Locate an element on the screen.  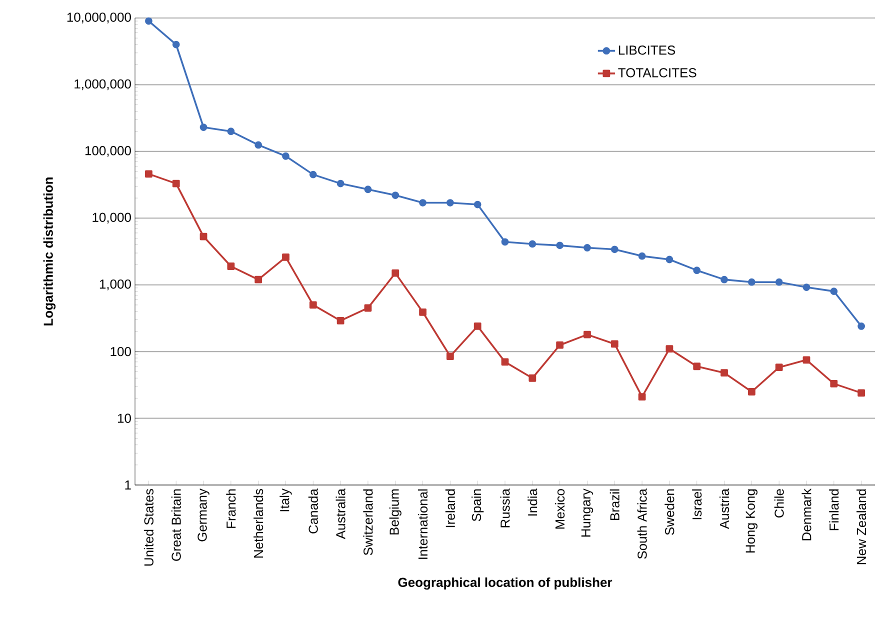
x-tick-label: Canada is located at coordinates (313, 511).